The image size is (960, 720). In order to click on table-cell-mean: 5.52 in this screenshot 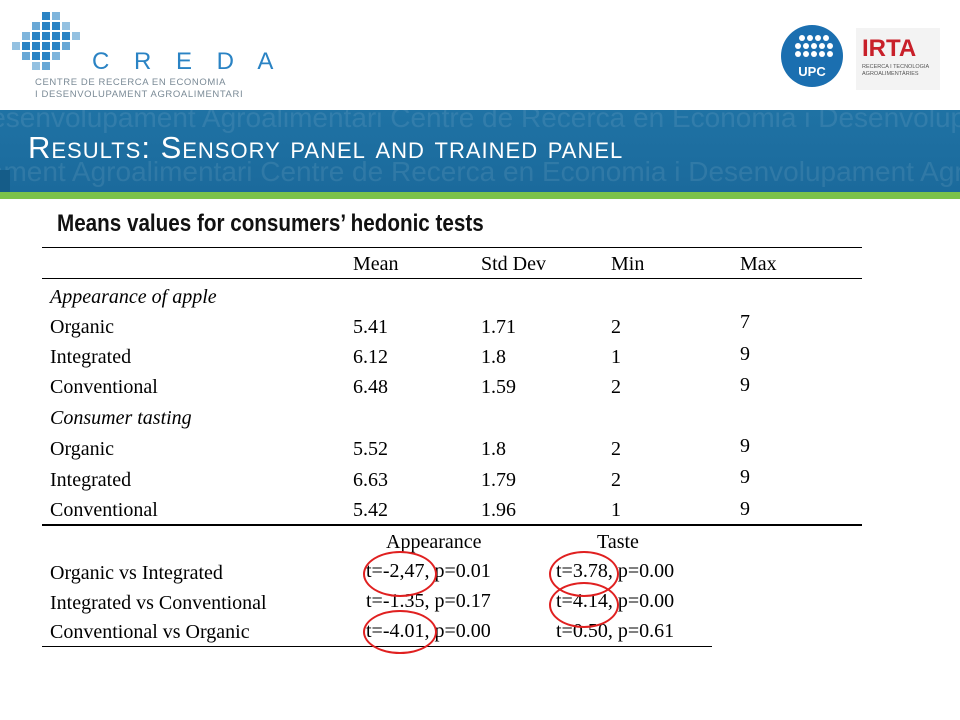, I will do `click(370, 449)`.